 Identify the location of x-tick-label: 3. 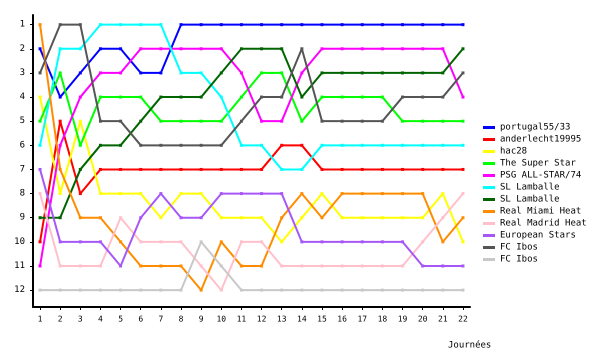
(80, 319).